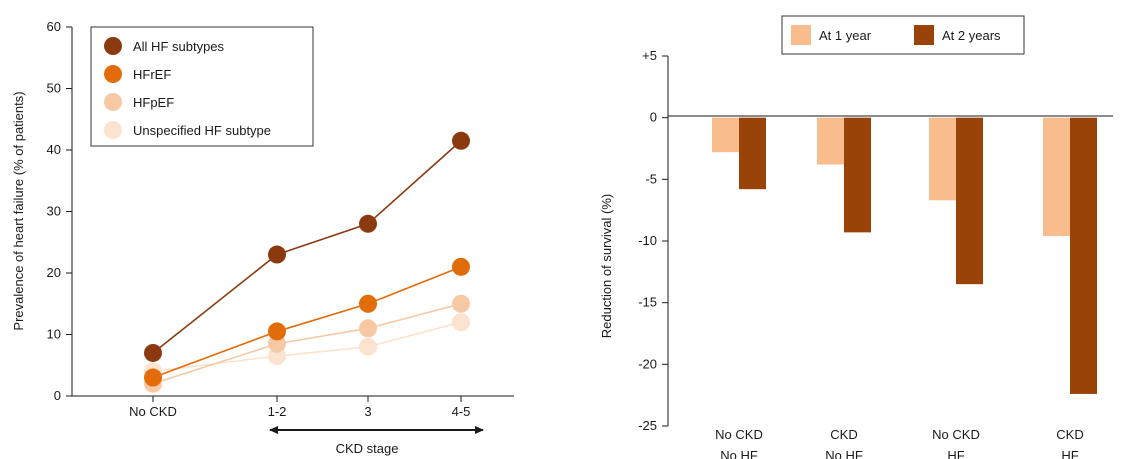  I want to click on legend-label: HFrEF, so click(152, 74).